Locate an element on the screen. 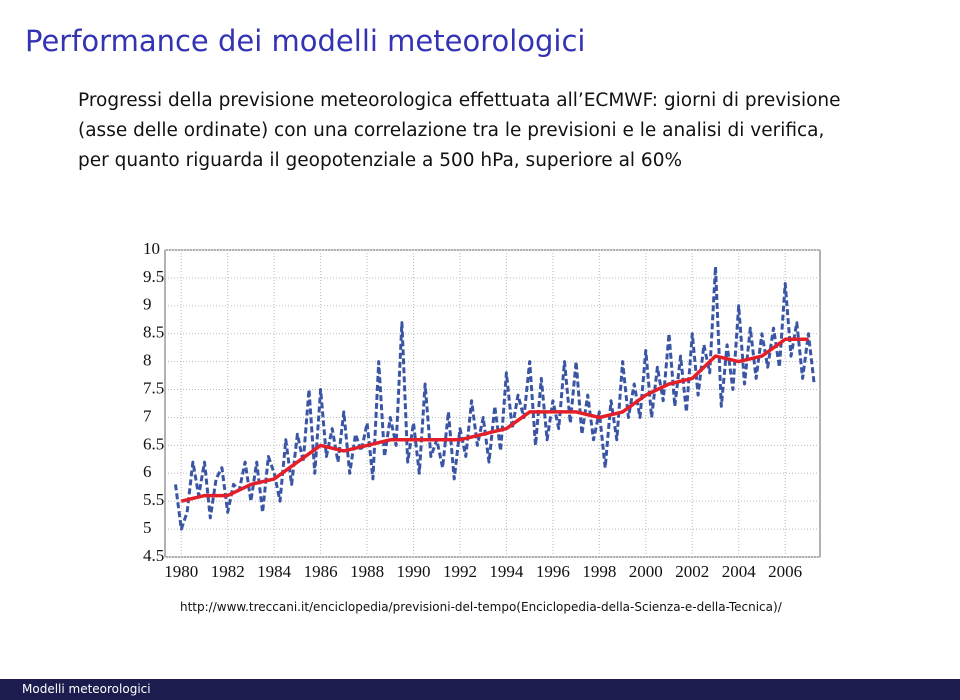 This screenshot has width=960, height=700. x-tick-label: 1990 is located at coordinates (414, 571).